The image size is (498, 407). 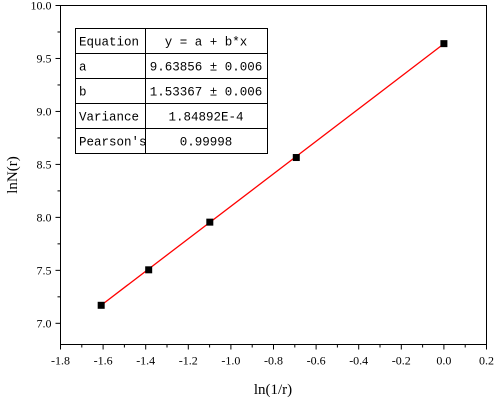 I want to click on fit-table-frame, so click(x=171, y=91).